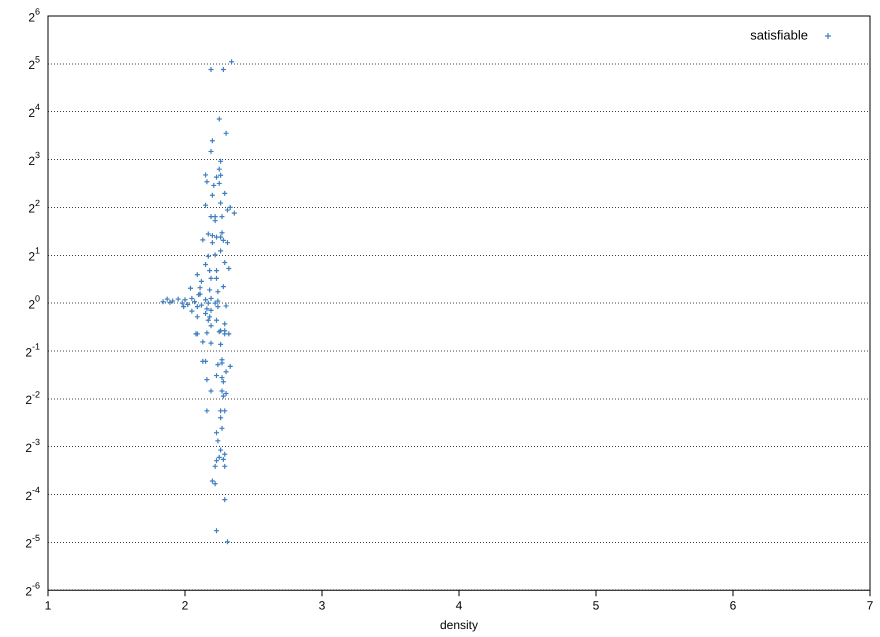 The height and width of the screenshot is (637, 880). Describe the element at coordinates (596, 605) in the screenshot. I see `x-tick-label: 5` at that location.